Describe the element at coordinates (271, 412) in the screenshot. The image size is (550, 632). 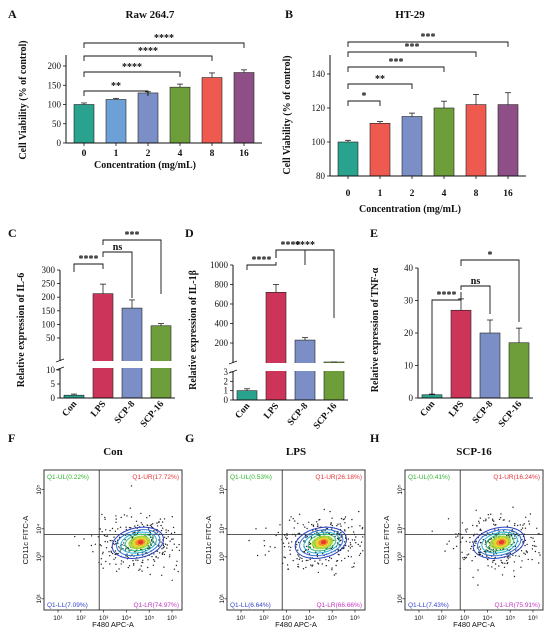
I see `x-tick-label: LPS` at that location.